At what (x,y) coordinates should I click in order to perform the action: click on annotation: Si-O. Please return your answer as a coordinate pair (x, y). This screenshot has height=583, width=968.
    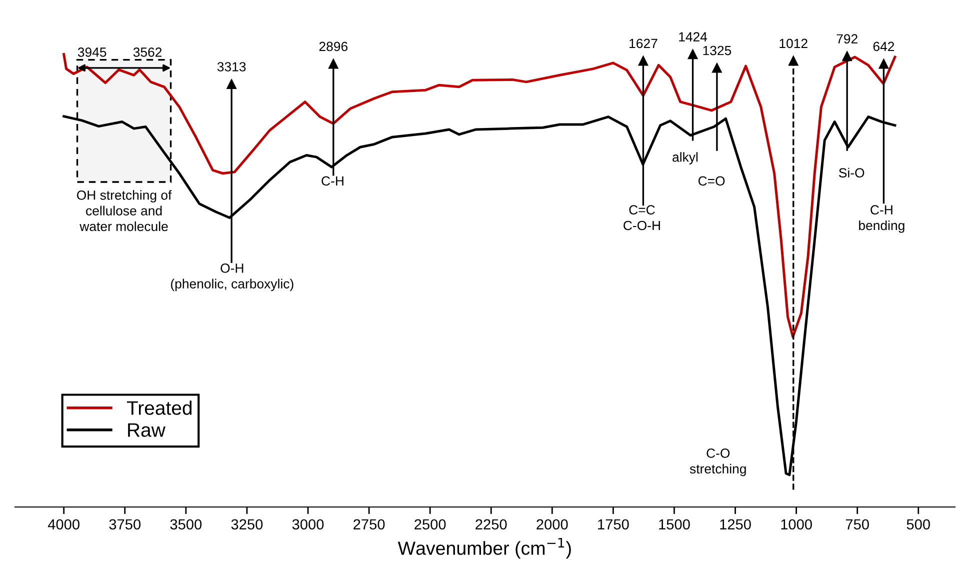
    Looking at the image, I should click on (851, 173).